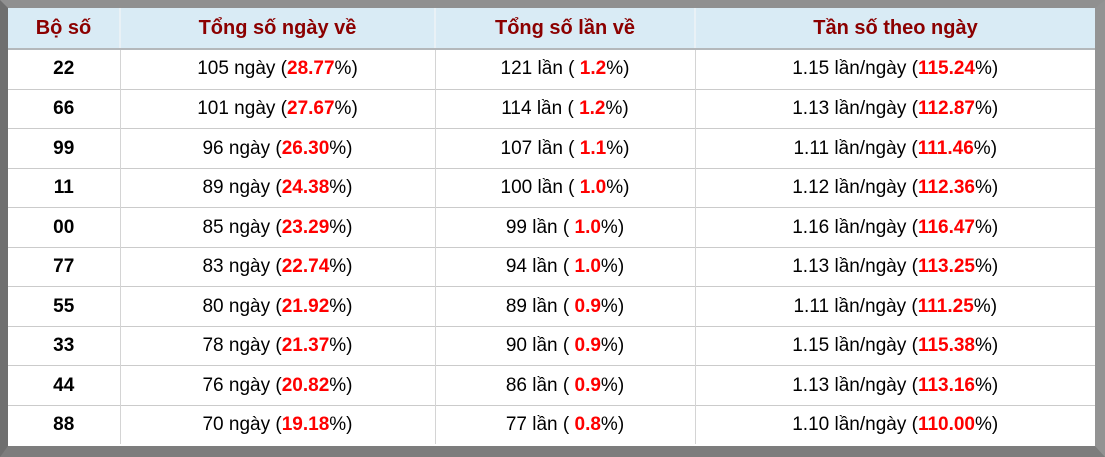 The image size is (1105, 457). I want to click on days-percent: 21.37, so click(305, 346).